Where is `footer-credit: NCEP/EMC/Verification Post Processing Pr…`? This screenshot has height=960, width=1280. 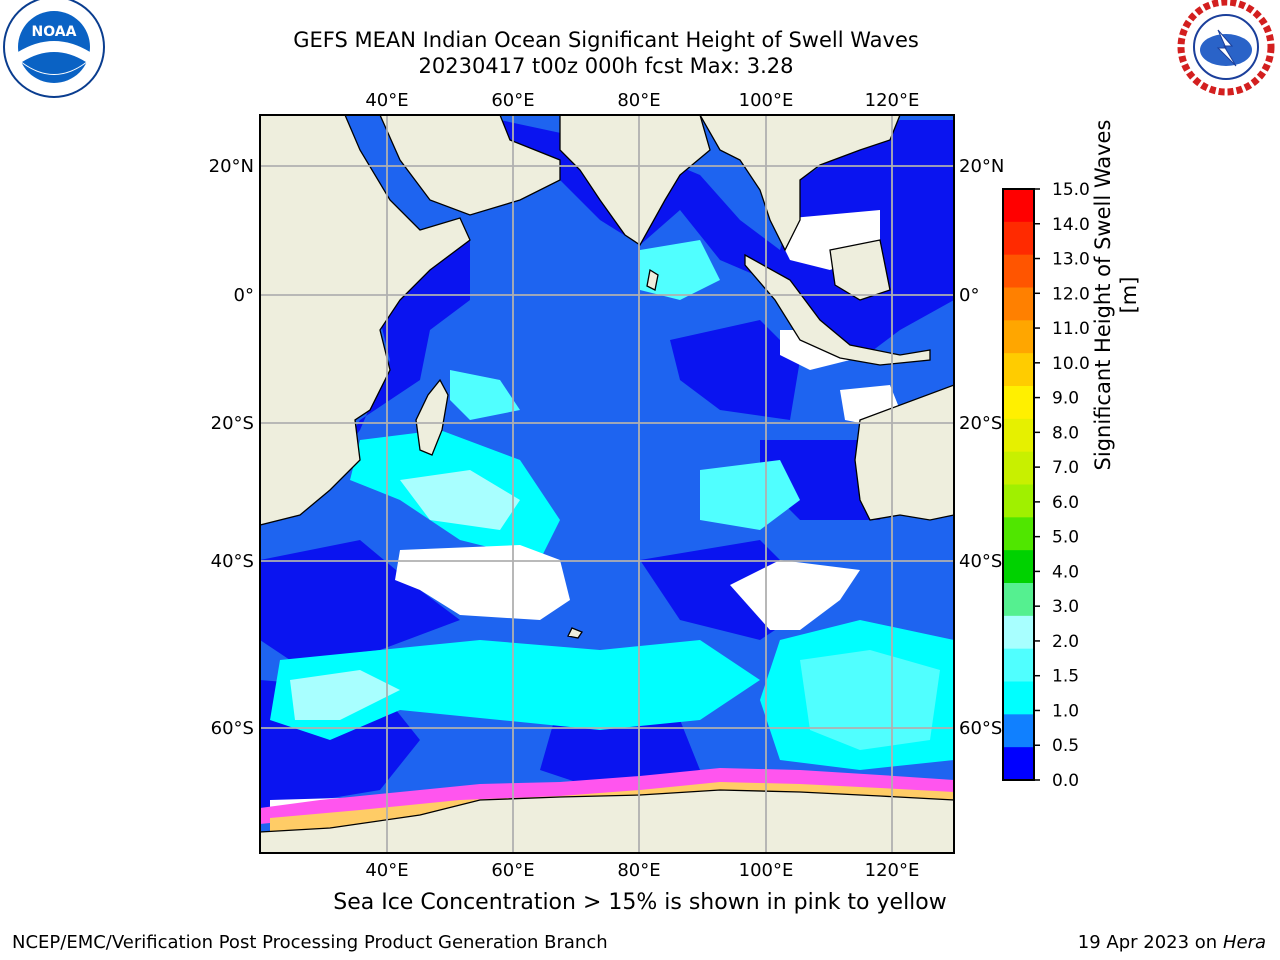
footer-credit: NCEP/EMC/Verification Post Processing Pr… is located at coordinates (310, 942).